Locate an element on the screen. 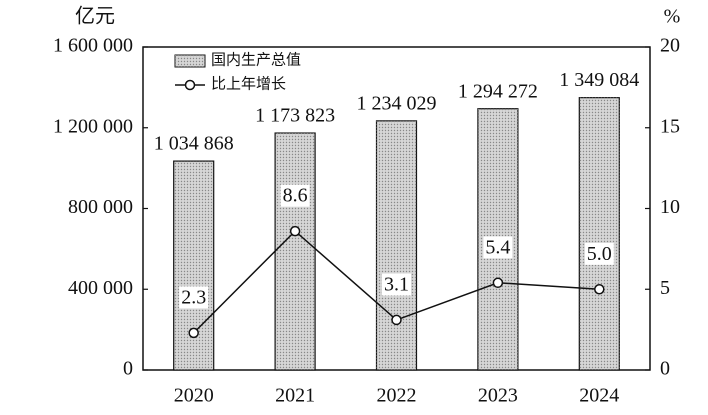  legend-label: 国内生产总值 is located at coordinates (256, 59).